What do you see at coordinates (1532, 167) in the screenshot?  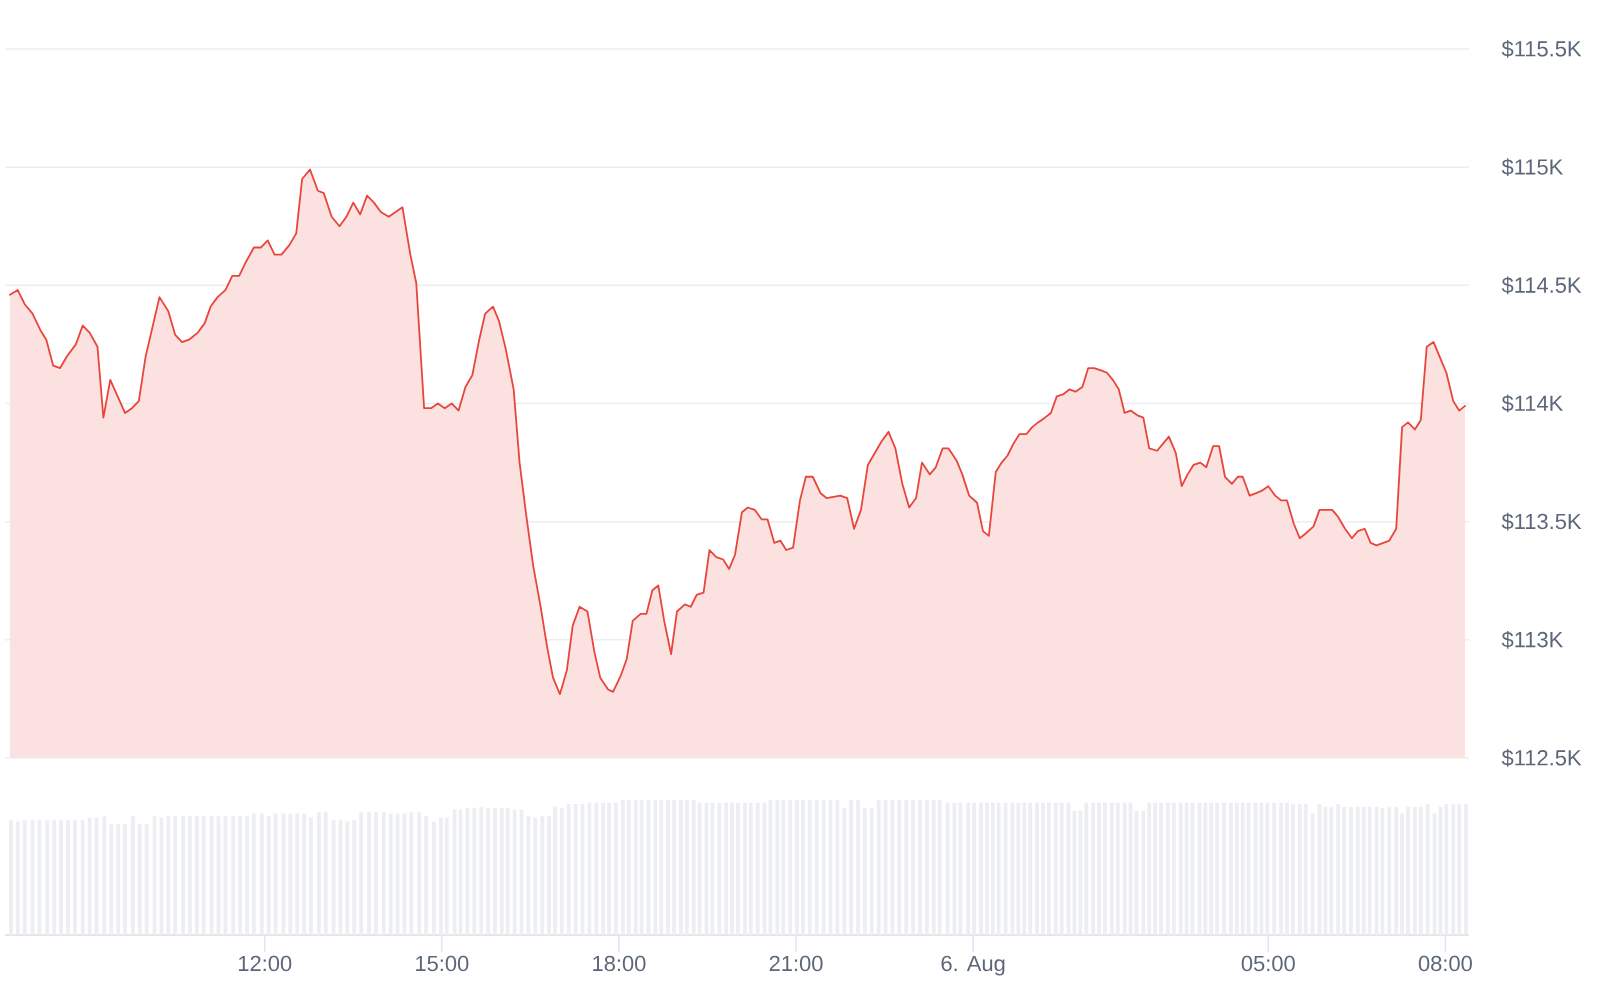 I see `y-tick-label: $115K` at bounding box center [1532, 167].